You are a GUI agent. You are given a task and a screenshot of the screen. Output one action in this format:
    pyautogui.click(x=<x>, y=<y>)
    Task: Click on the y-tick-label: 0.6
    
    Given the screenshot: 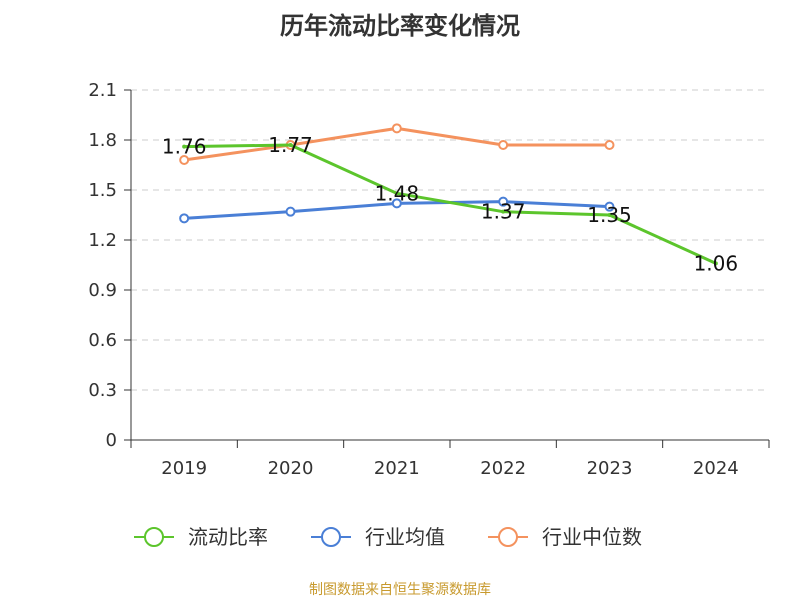 What is the action you would take?
    pyautogui.click(x=102, y=340)
    